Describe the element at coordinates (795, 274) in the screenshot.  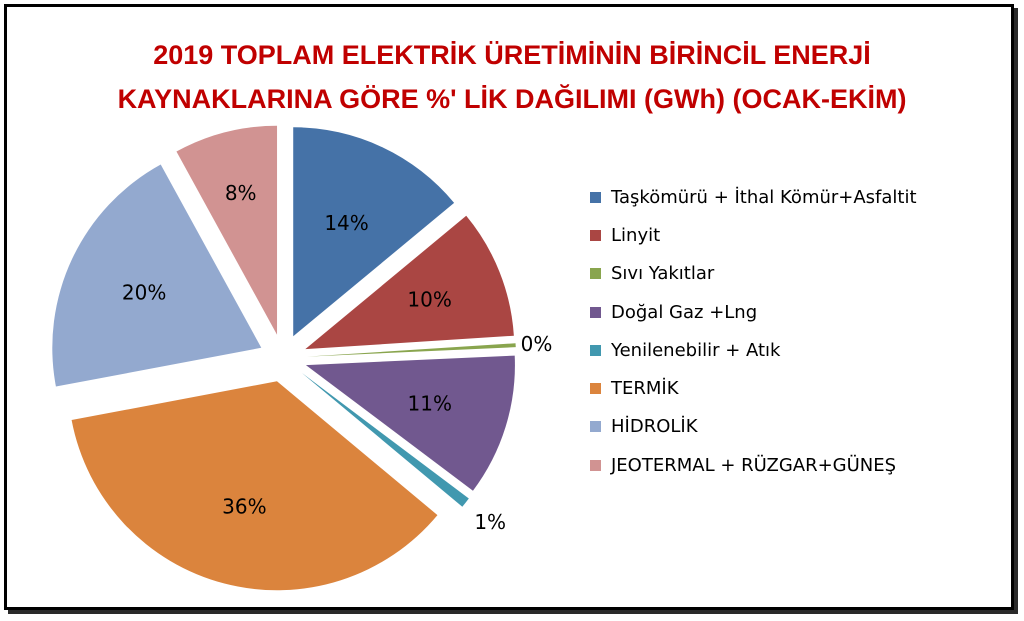
I see `legend-item: Sıvı Yakıtlar` at that location.